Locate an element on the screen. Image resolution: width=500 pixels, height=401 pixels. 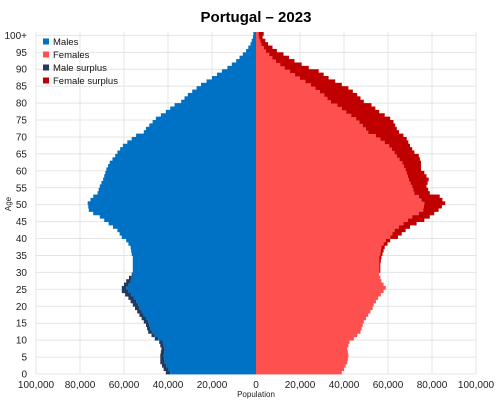
y-tick-label: 70 is located at coordinates (22, 137).